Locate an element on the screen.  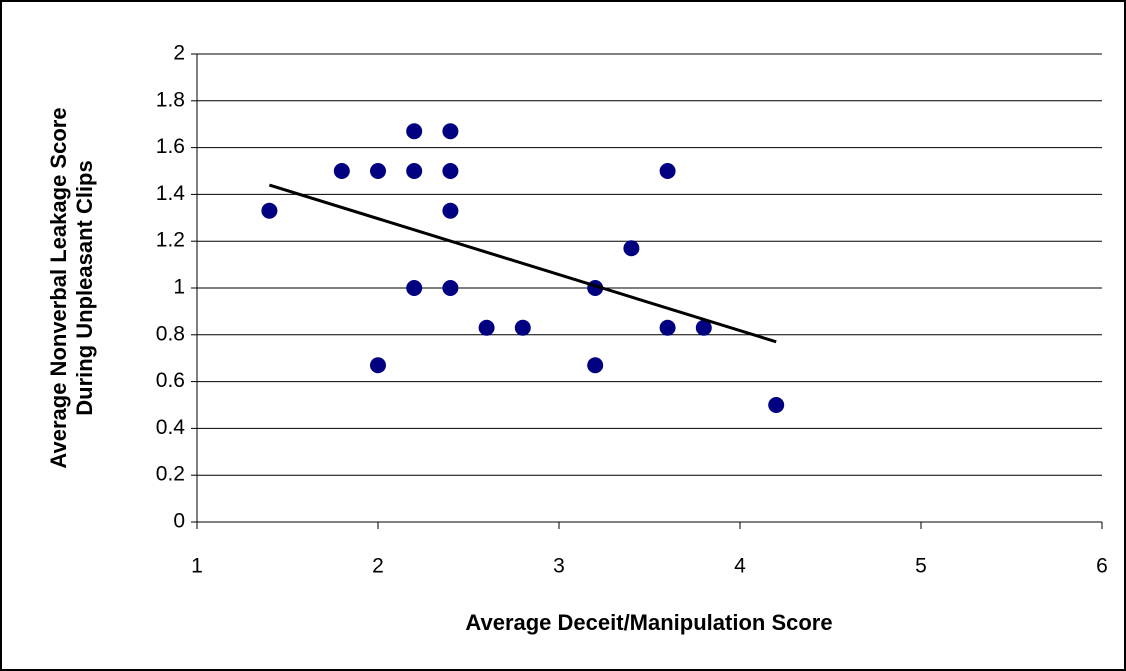
y-tick-label: 1.4 is located at coordinates (171, 193).